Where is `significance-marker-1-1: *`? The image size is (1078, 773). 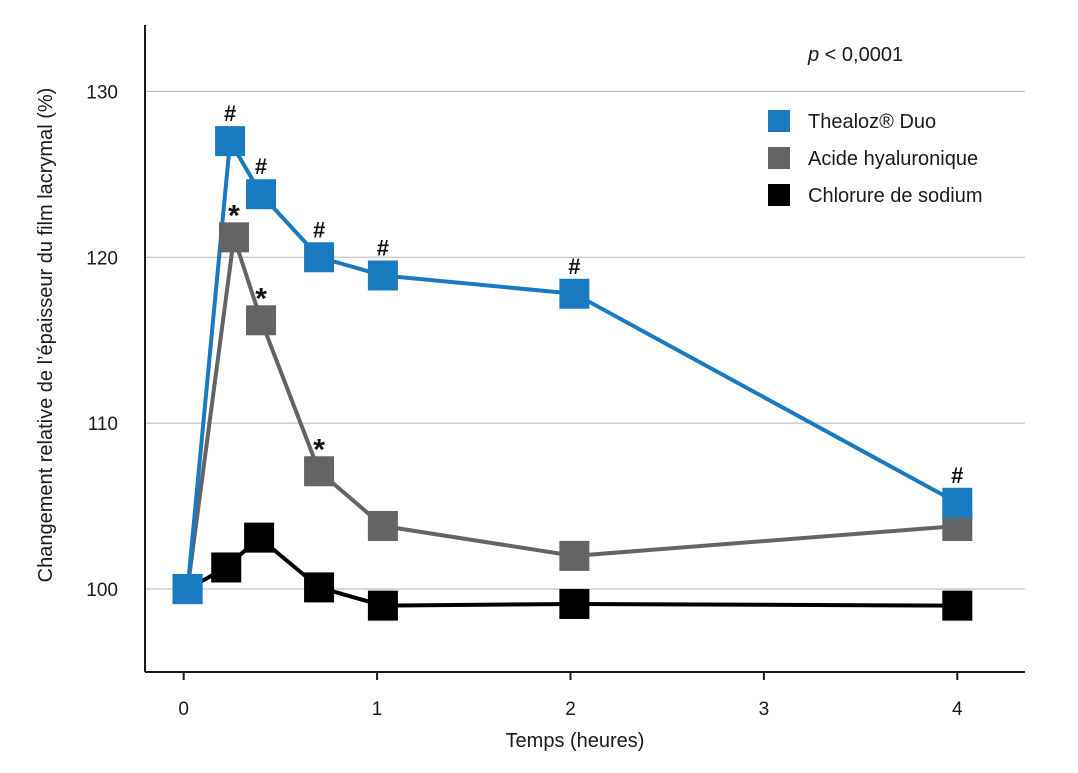 significance-marker-1-1: * is located at coordinates (234, 215).